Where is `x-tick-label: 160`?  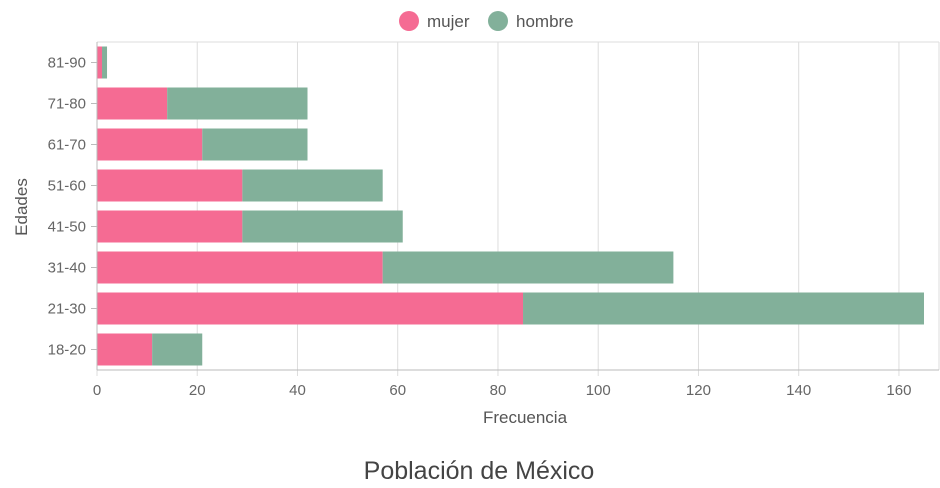 x-tick-label: 160 is located at coordinates (898, 390).